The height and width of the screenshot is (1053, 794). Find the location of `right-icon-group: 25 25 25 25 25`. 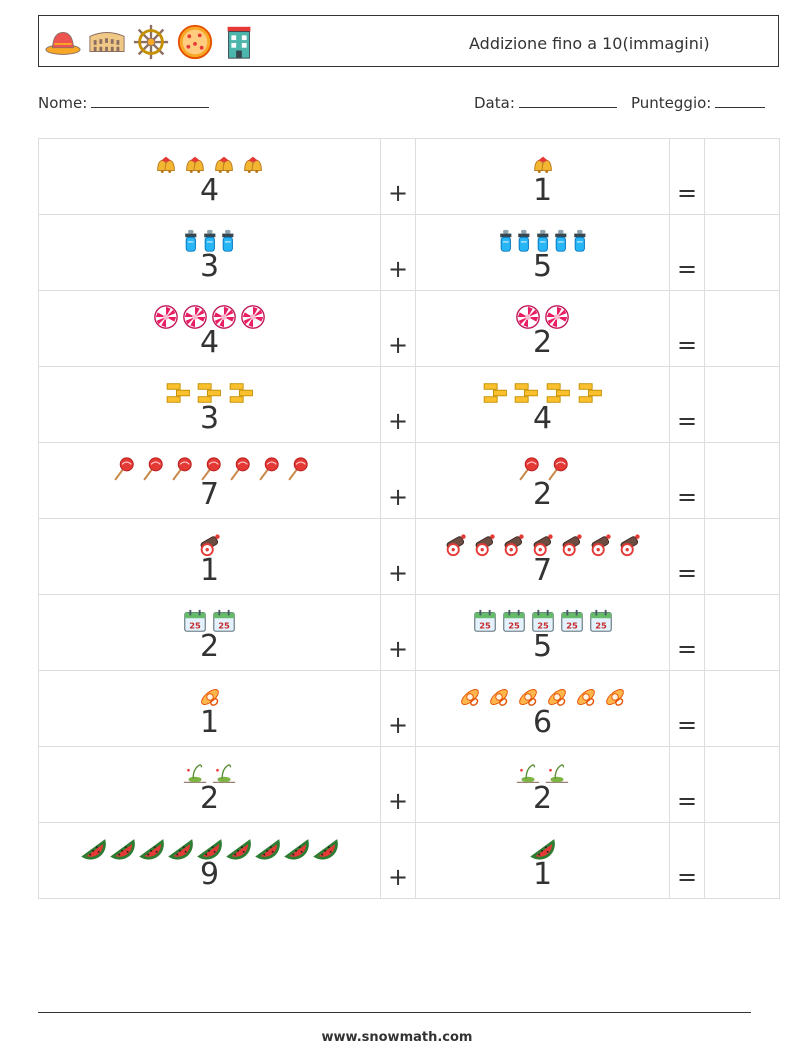

right-icon-group: 25 25 25 25 25 is located at coordinates (542, 621).